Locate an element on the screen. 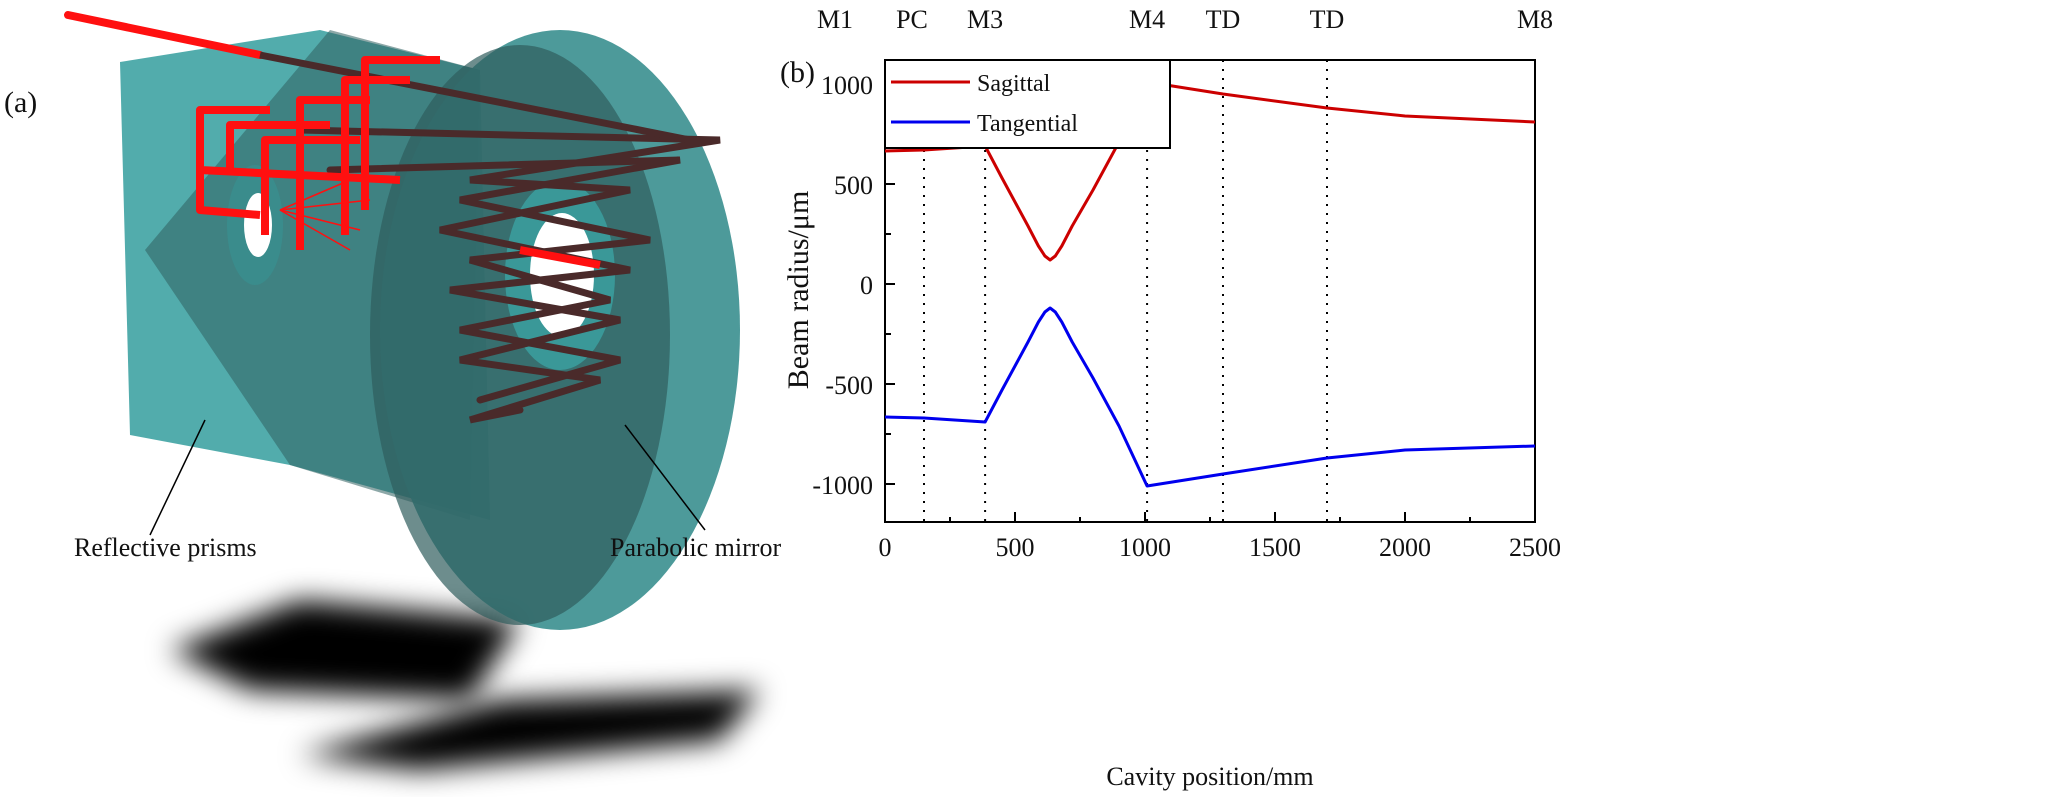  x-tick-label: 1500 is located at coordinates (1275, 547).